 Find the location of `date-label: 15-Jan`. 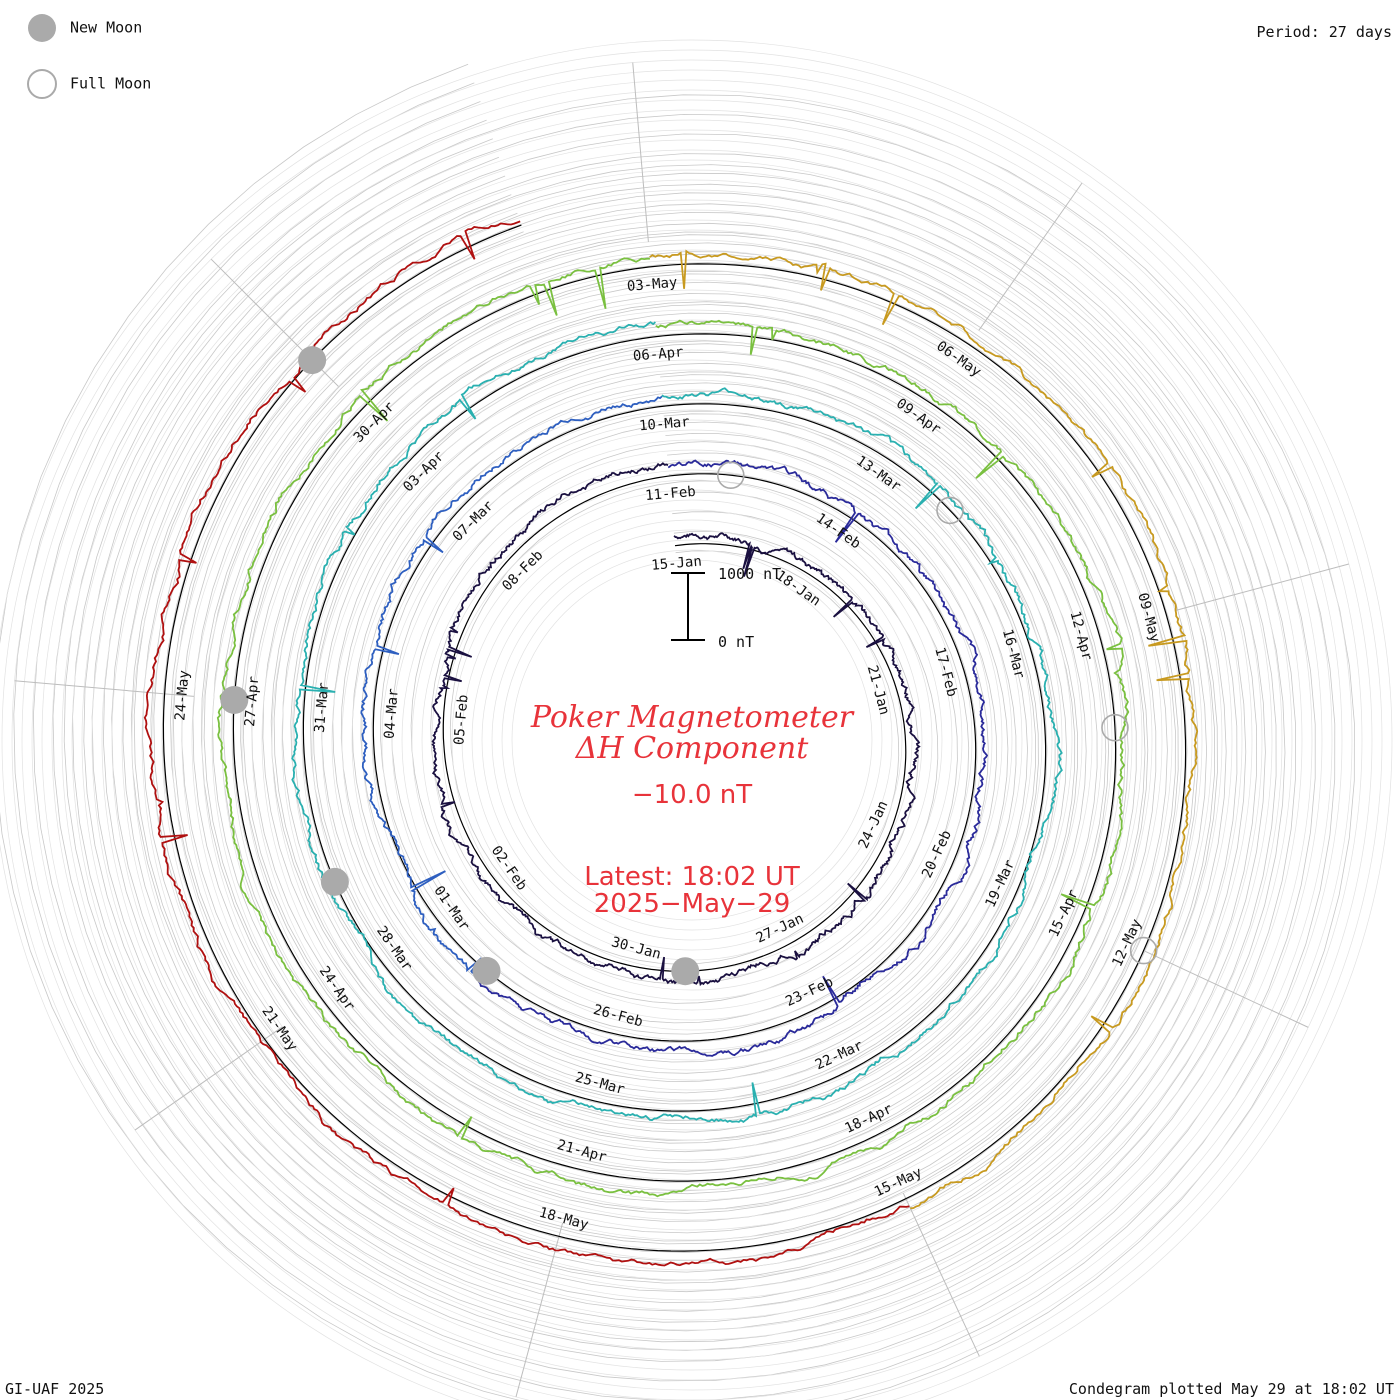

date-label: 15-Jan is located at coordinates (677, 564).